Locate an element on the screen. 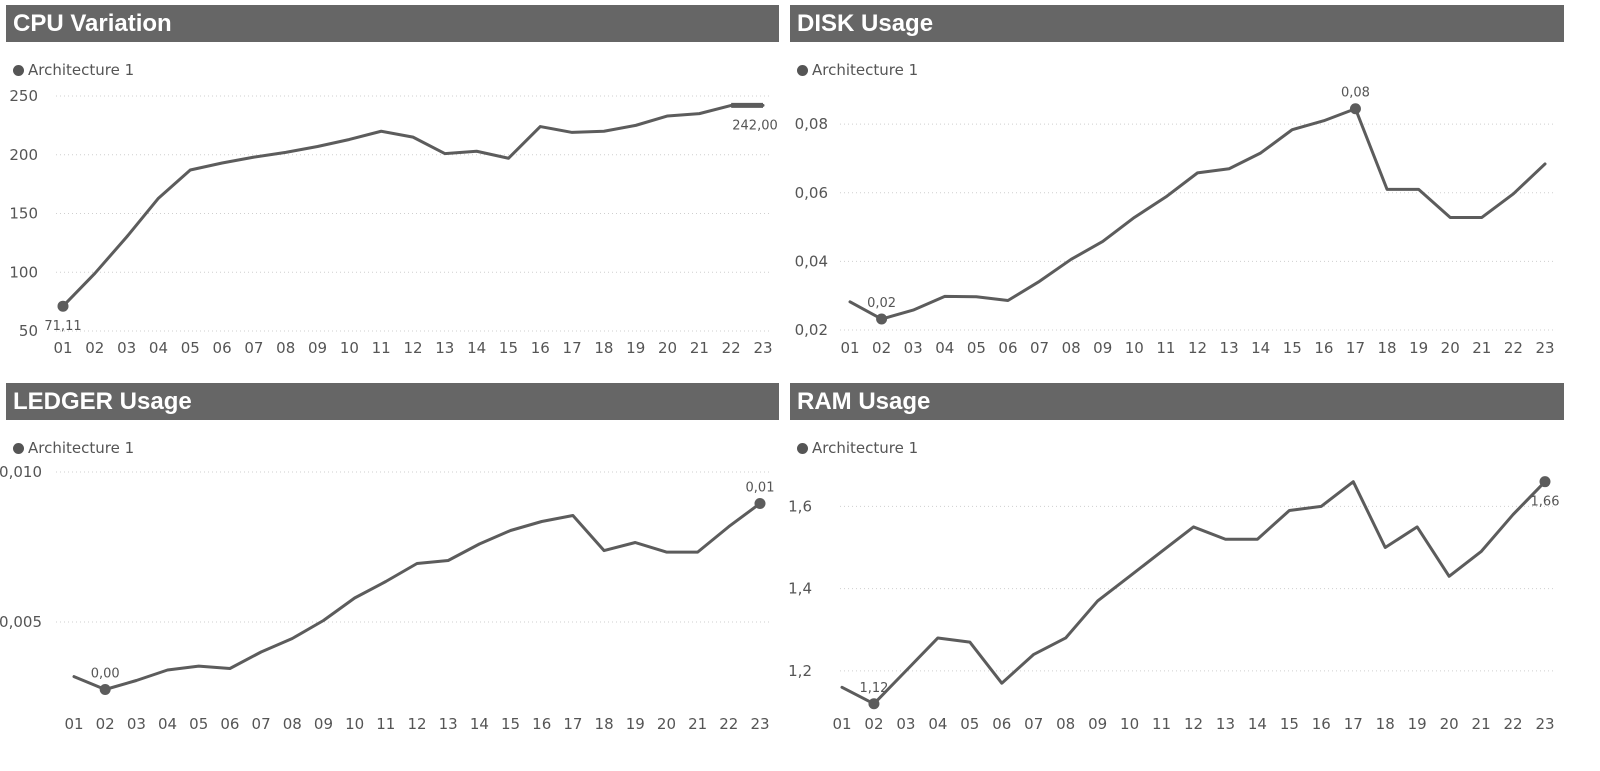  x-tick-label: 20 is located at coordinates (1450, 348).